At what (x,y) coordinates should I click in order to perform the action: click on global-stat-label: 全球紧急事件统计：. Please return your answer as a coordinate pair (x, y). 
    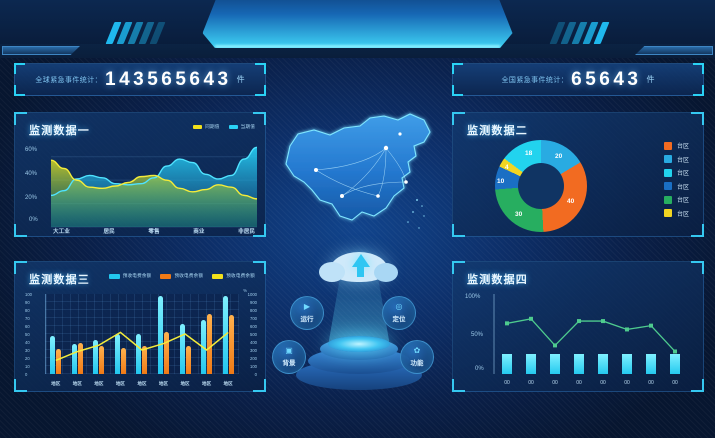
    Looking at the image, I should click on (68, 80).